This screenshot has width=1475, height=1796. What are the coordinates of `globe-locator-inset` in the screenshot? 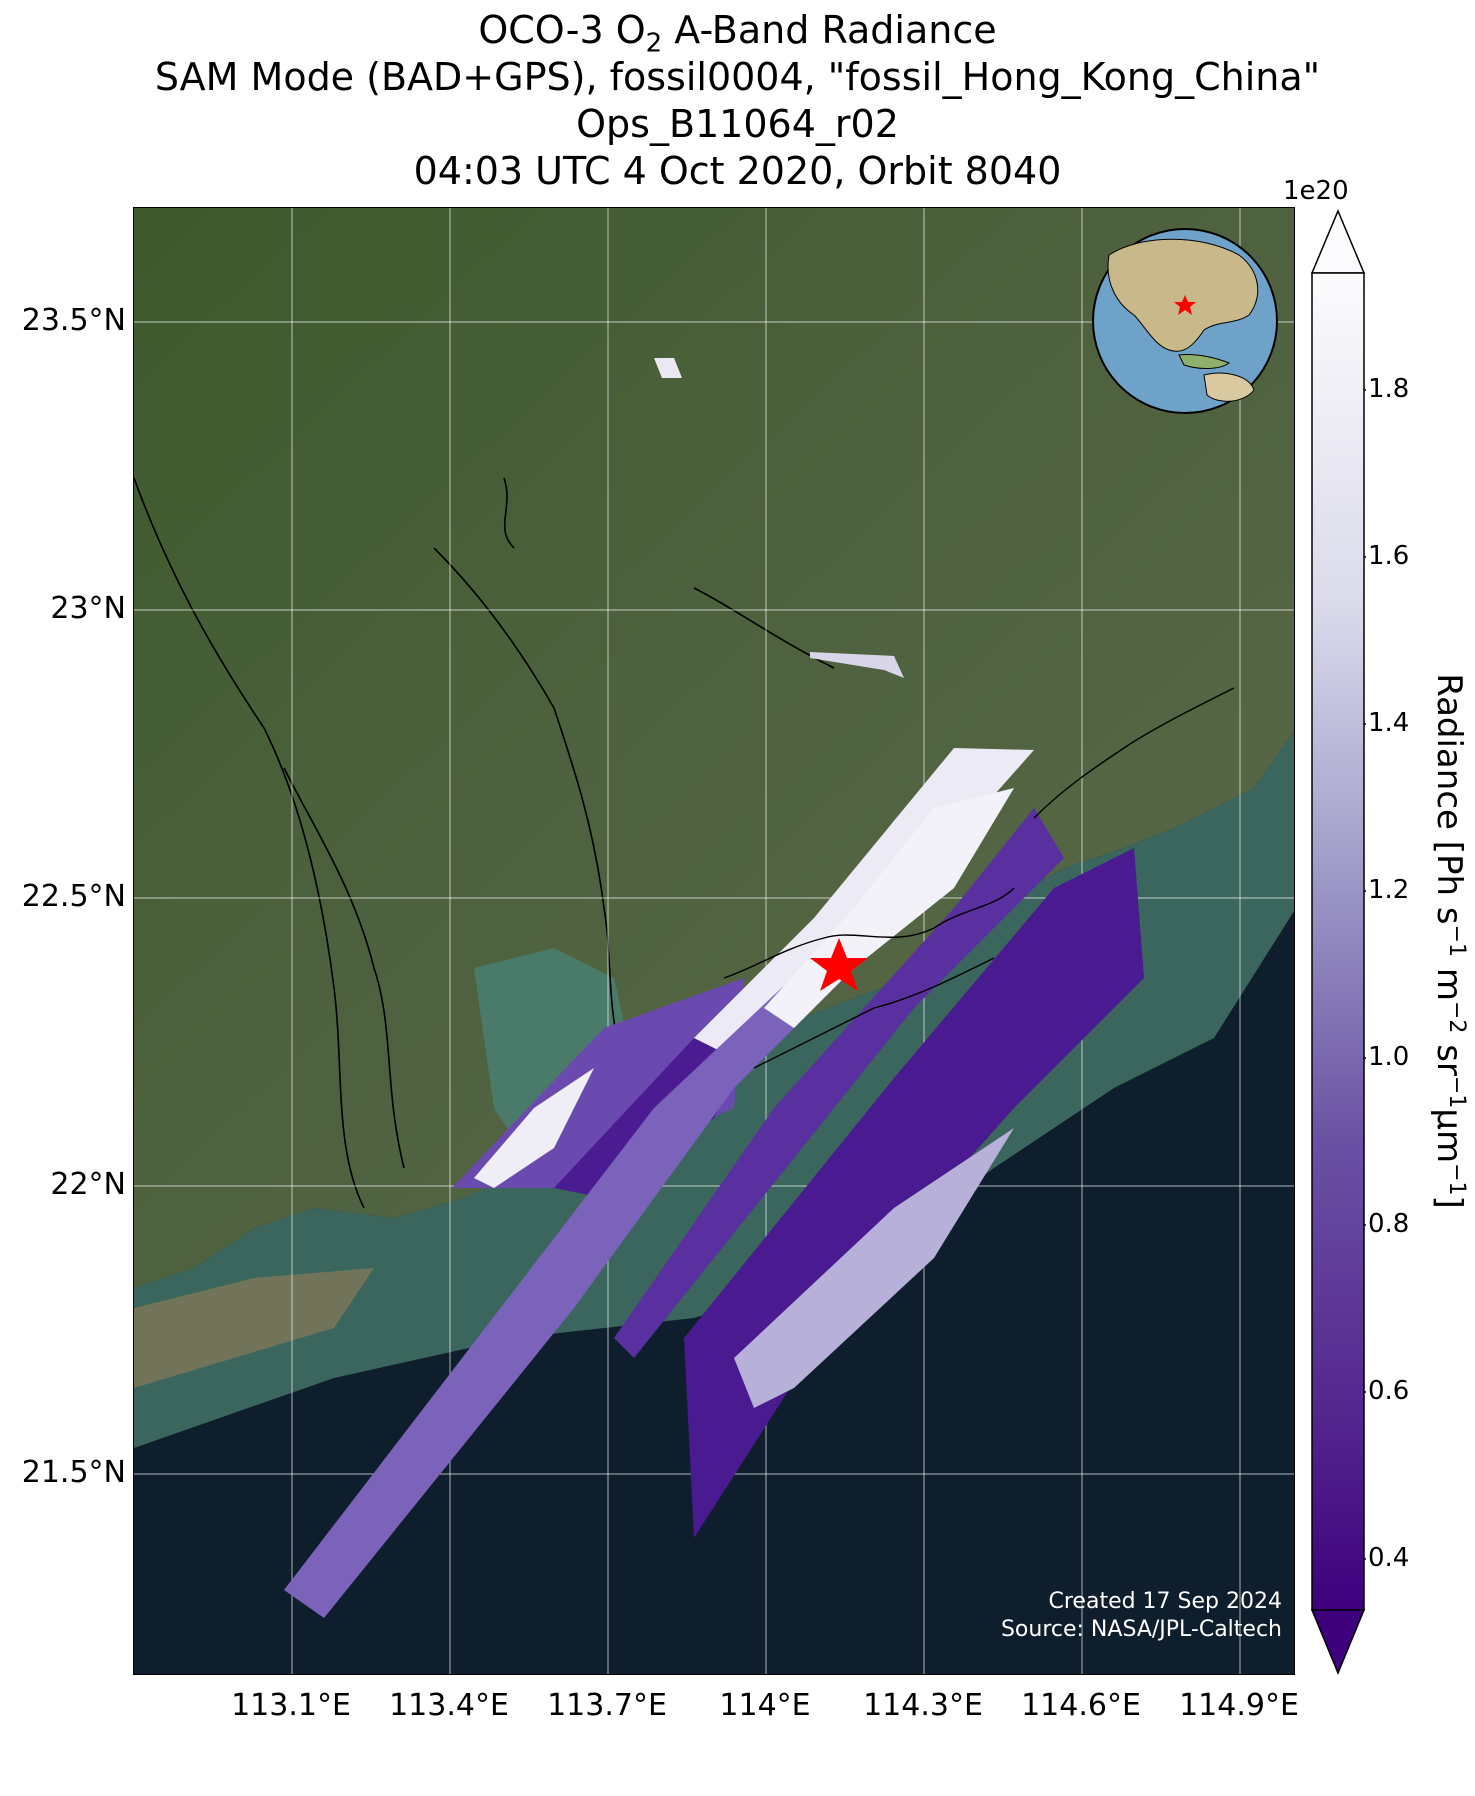 It's located at (1185, 321).